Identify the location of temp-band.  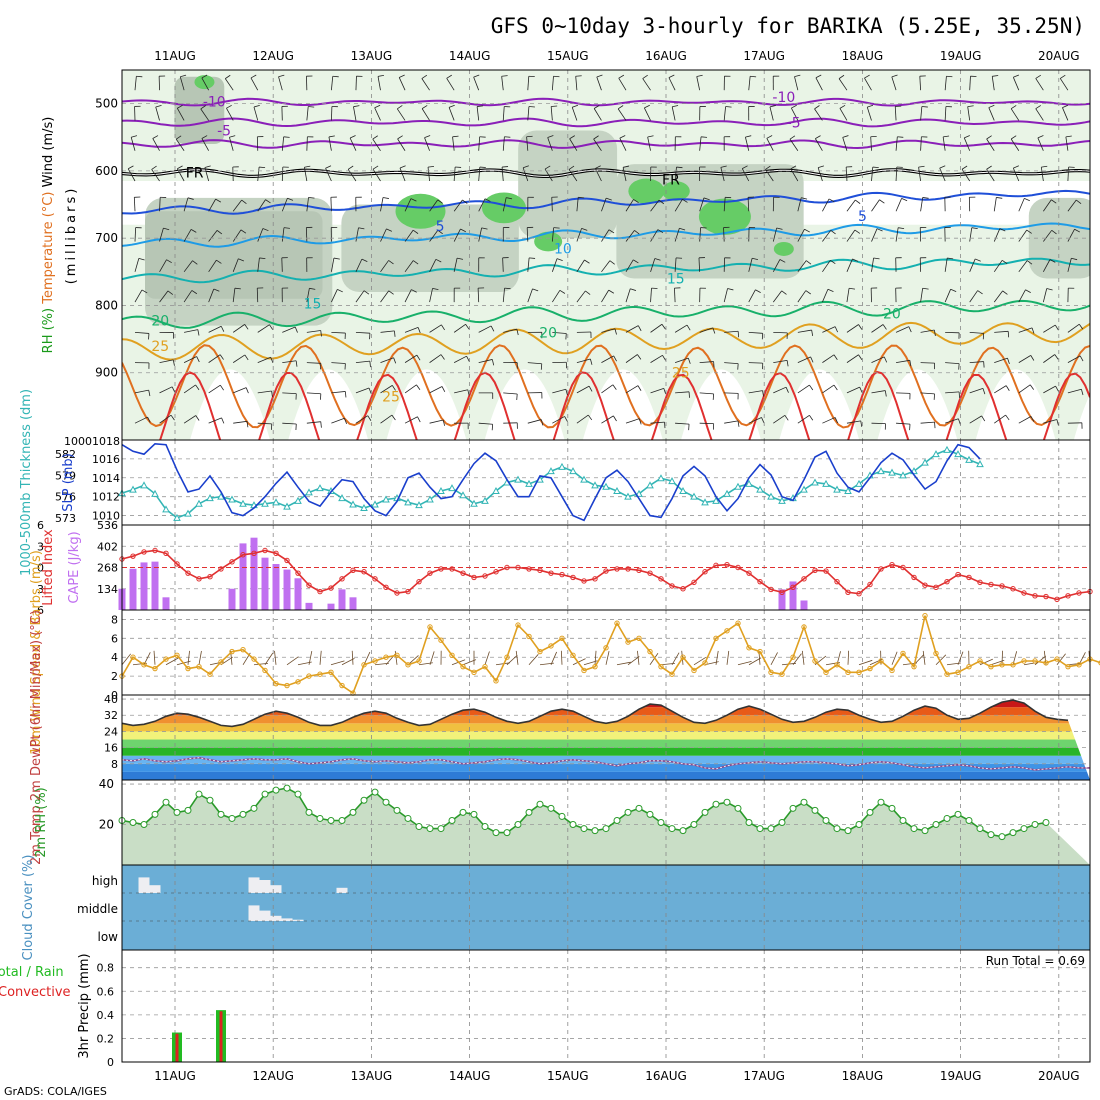
(606, 697).